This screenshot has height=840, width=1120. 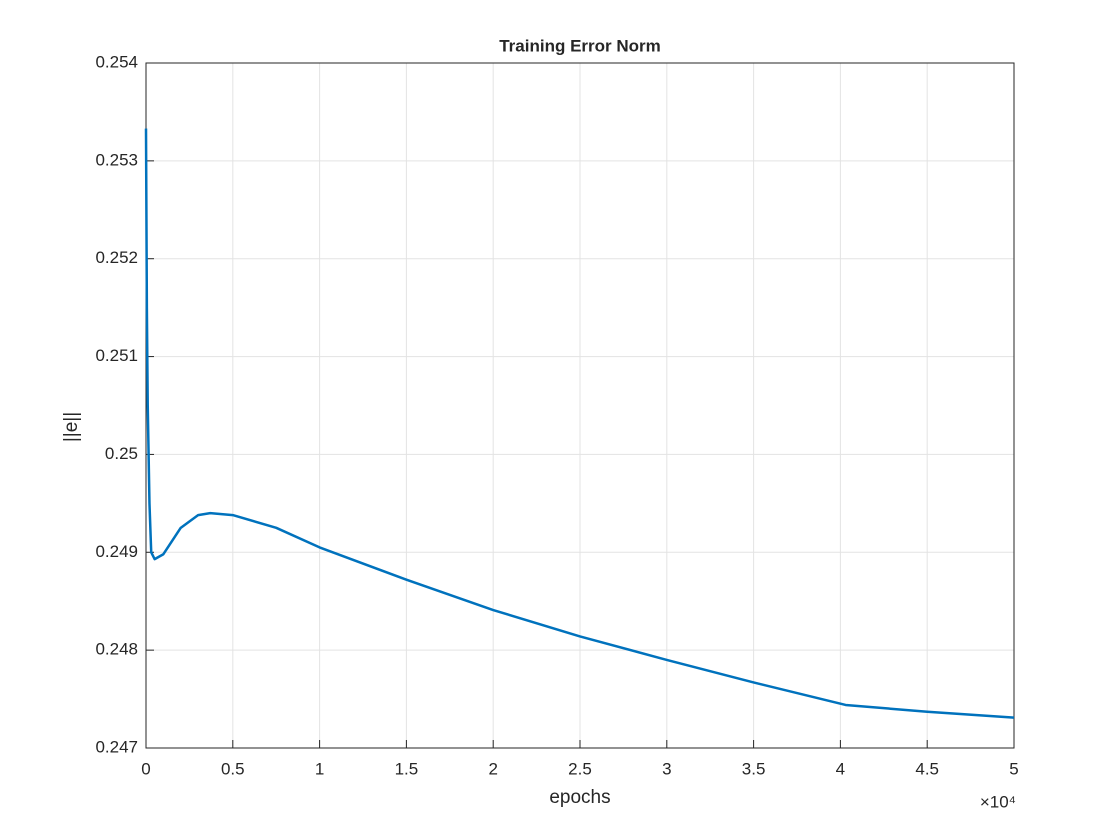 I want to click on x-multiplier: ×10⁴, so click(x=998, y=801).